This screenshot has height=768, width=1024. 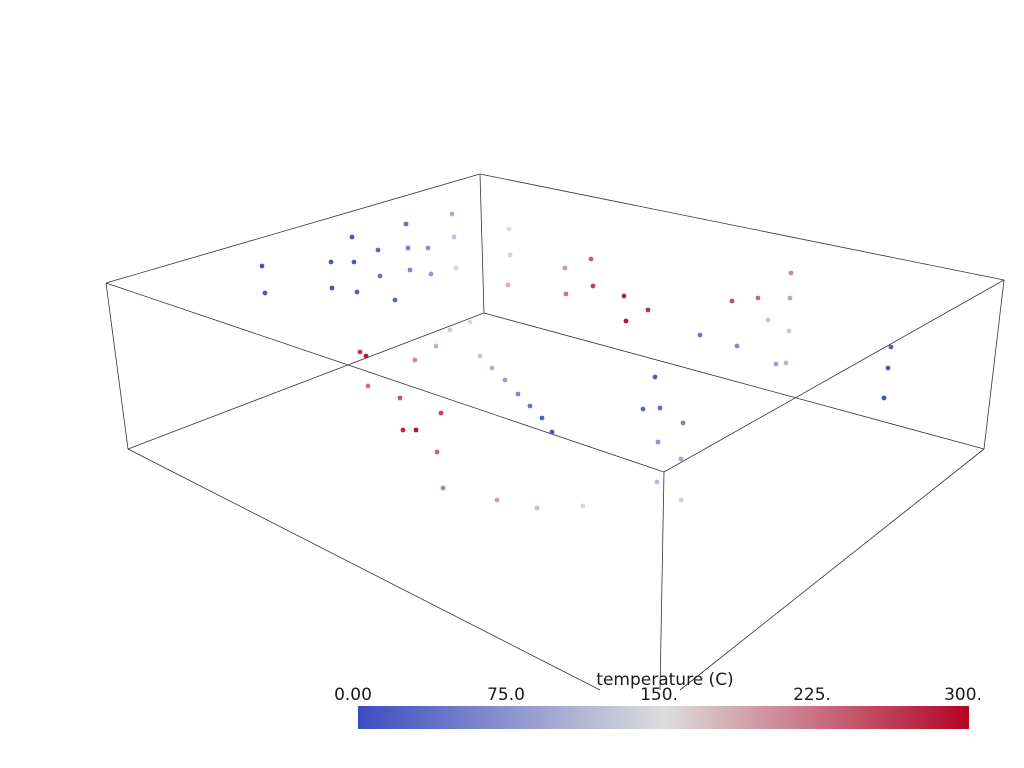 I want to click on scalar-bar-tick-label: 150., so click(x=659, y=695).